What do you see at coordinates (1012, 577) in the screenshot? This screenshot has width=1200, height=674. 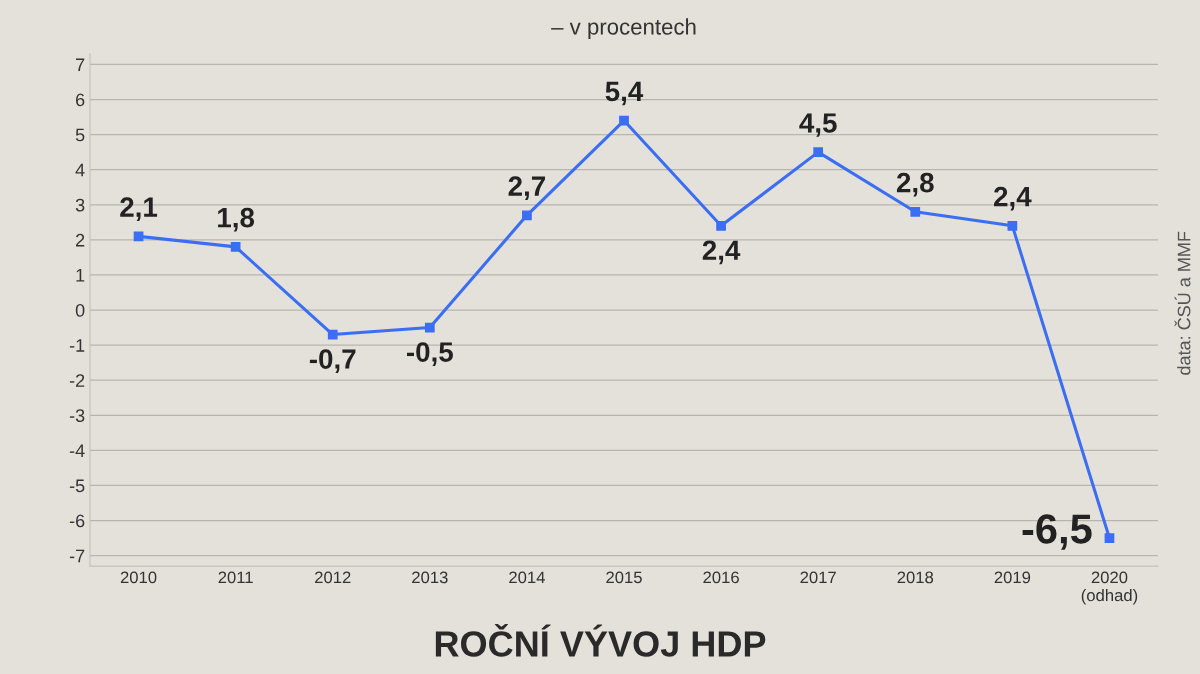 I see `x-tick-label: 2019` at bounding box center [1012, 577].